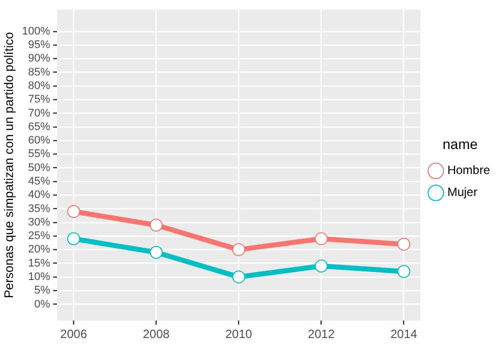  Describe the element at coordinates (39, 58) in the screenshot. I see `y-tick-label: 90%` at that location.